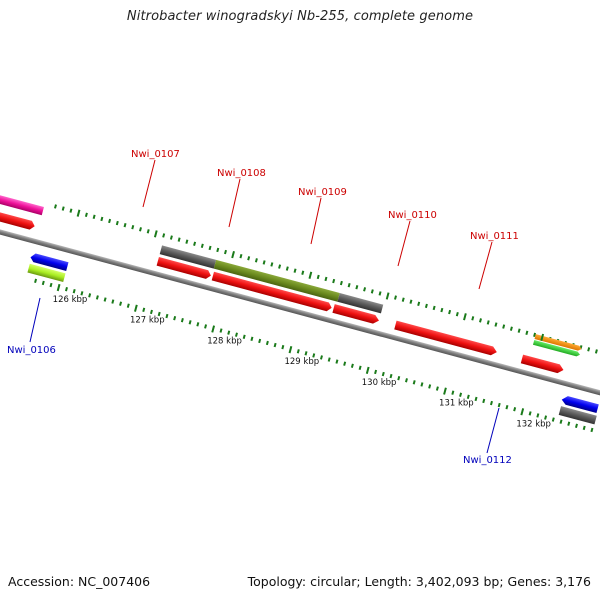 Image resolution: width=600 pixels, height=600 pixels. I want to click on gene-nwi-0106-bar, so click(46, 273).